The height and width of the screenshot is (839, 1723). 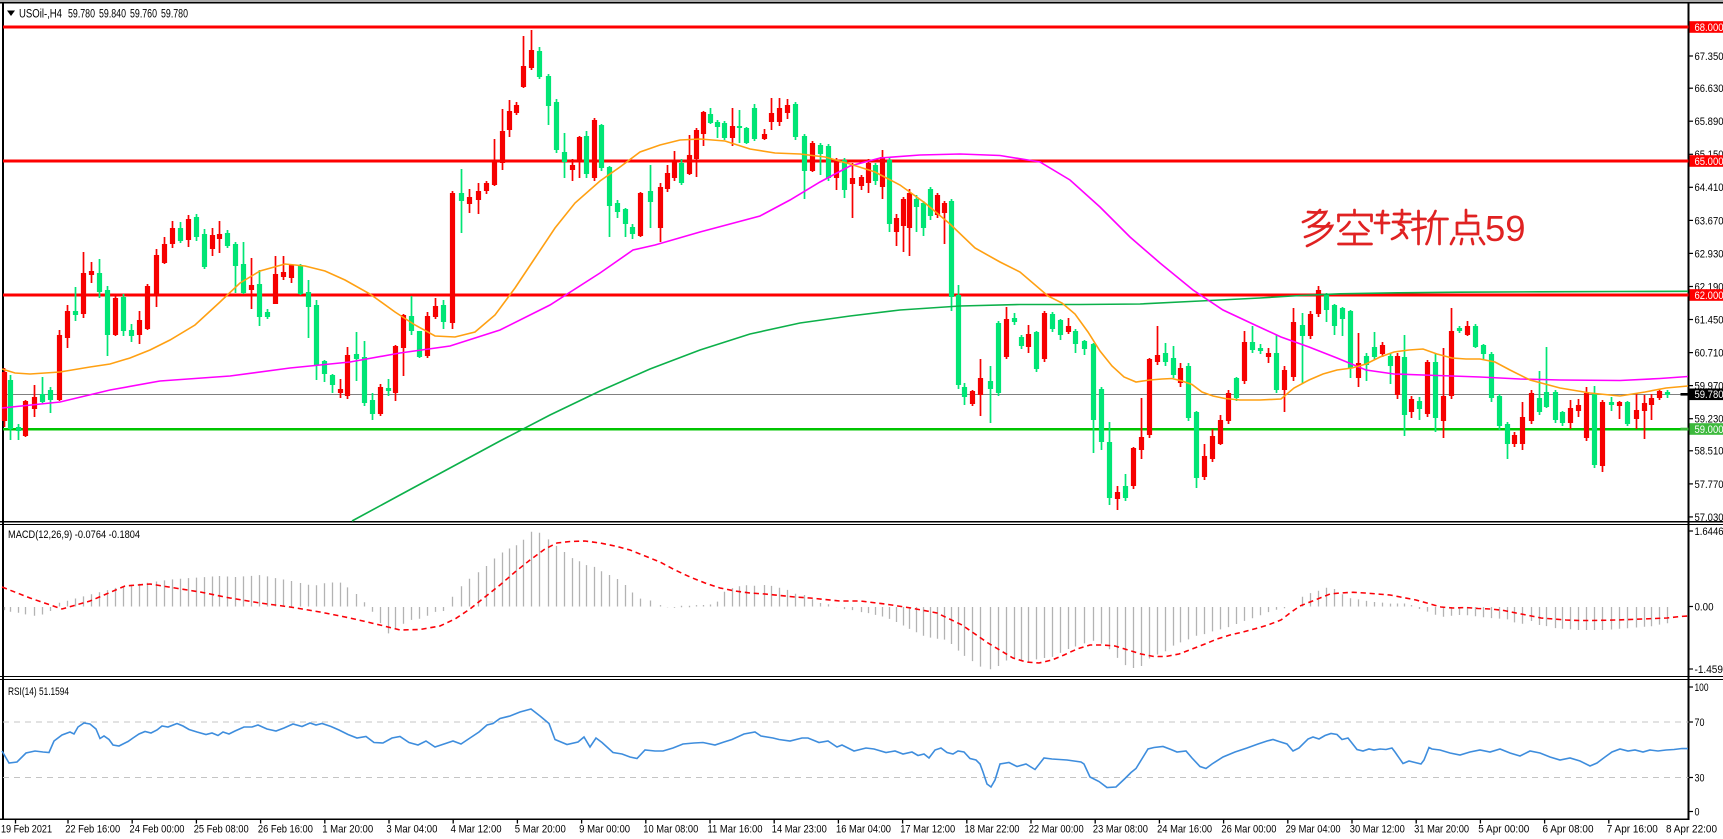 I want to click on svg-text: 1.6446, so click(x=1709, y=532).